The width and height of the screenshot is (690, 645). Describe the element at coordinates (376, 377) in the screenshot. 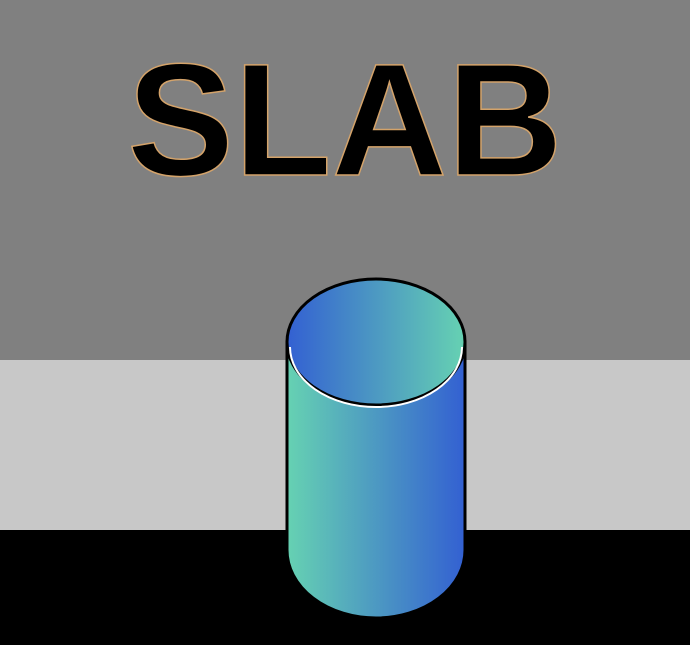

I see `cylinder-rim-highlight` at that location.